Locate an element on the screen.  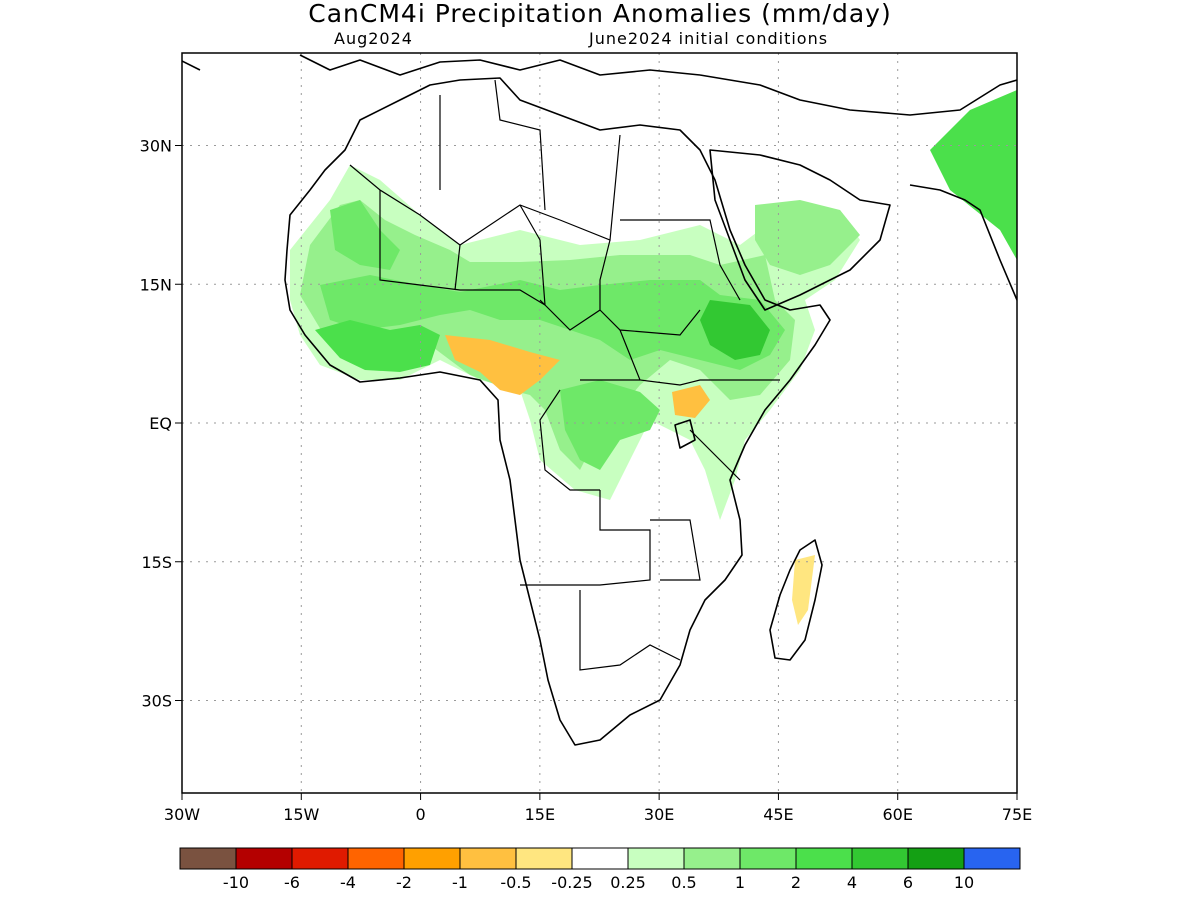
initial-conditions-label: June2024 initial conditions is located at coordinates (709, 38).